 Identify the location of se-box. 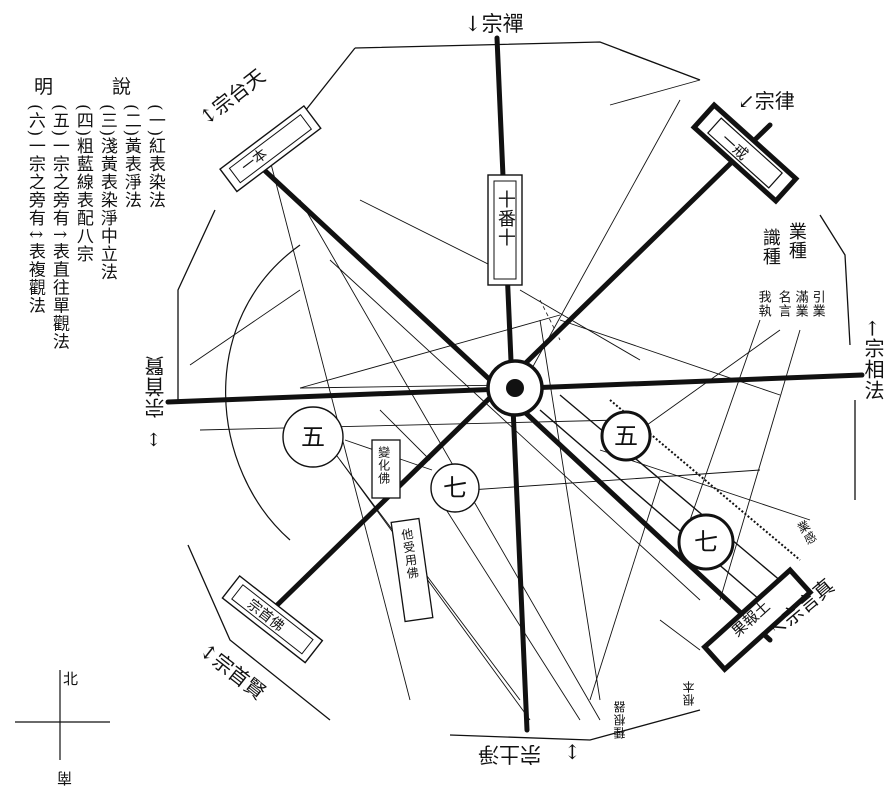
(757, 619).